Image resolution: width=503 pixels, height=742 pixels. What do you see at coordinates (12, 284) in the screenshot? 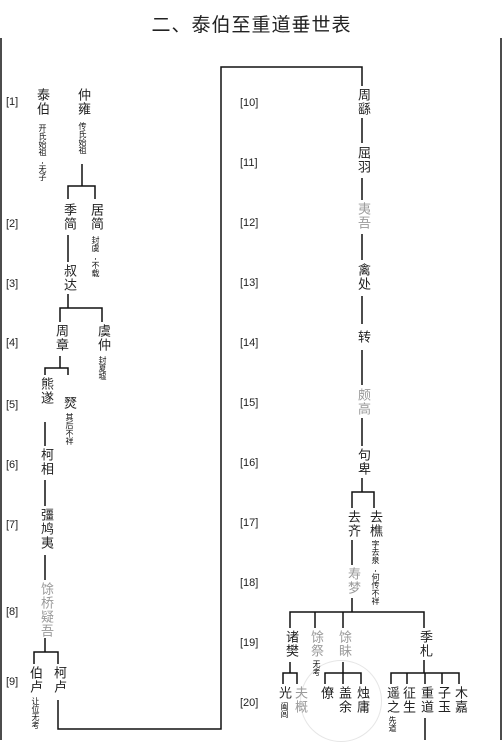
I see `gen-3: [3]` at bounding box center [12, 284].